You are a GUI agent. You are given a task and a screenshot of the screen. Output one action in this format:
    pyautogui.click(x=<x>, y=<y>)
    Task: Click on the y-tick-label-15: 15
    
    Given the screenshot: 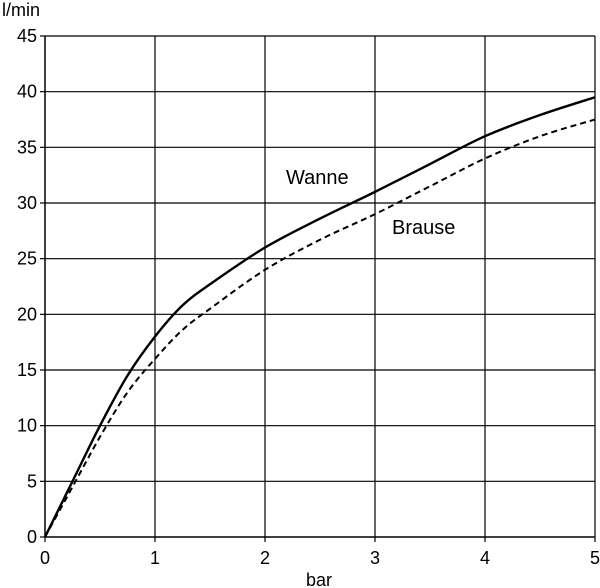 What is the action you would take?
    pyautogui.click(x=27, y=370)
    